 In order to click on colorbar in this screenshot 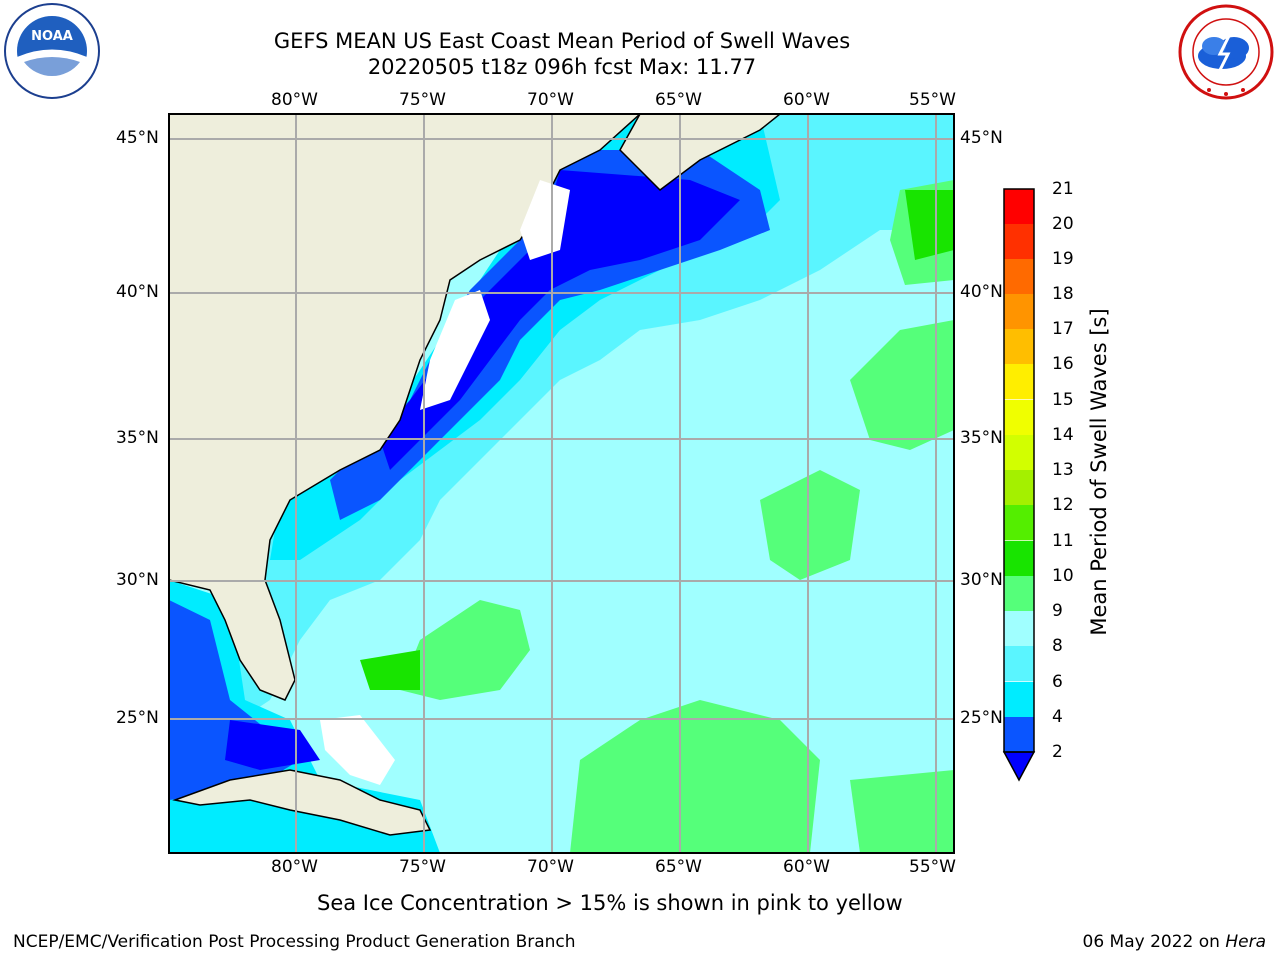, I will do `click(1019, 485)`.